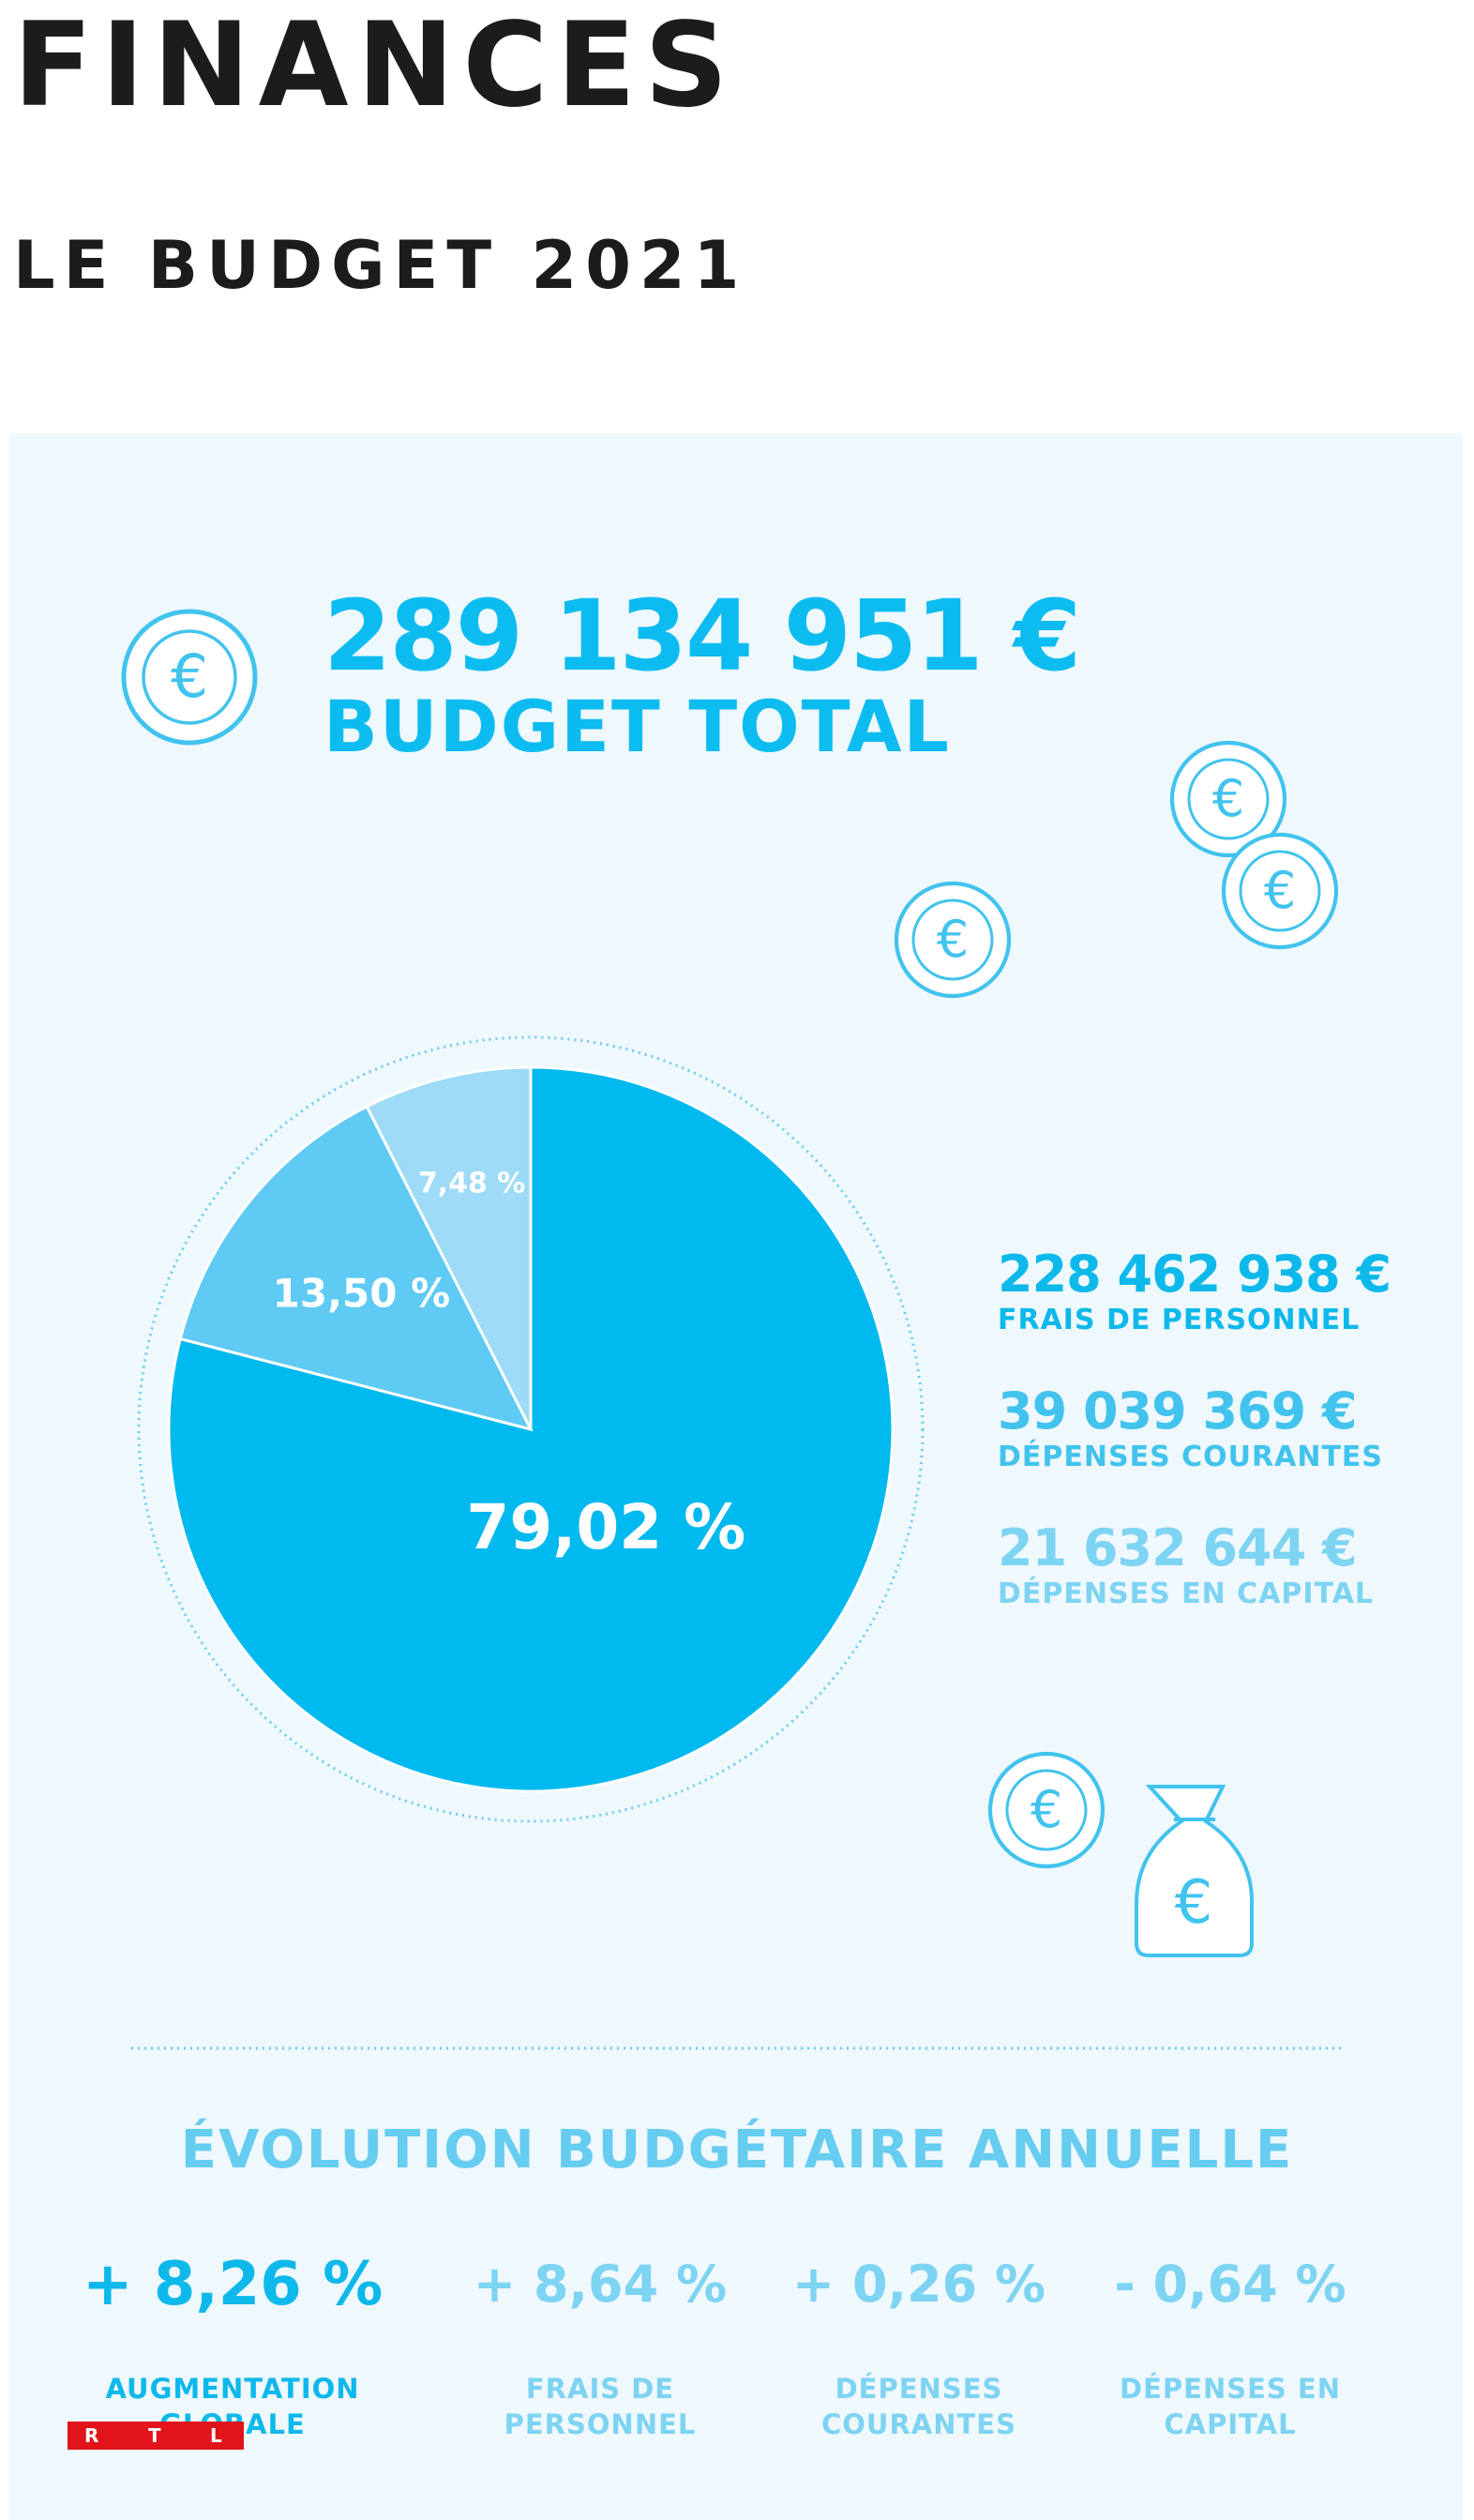 The height and width of the screenshot is (2520, 1474). I want to click on logo-letter-r: R, so click(91, 2435).